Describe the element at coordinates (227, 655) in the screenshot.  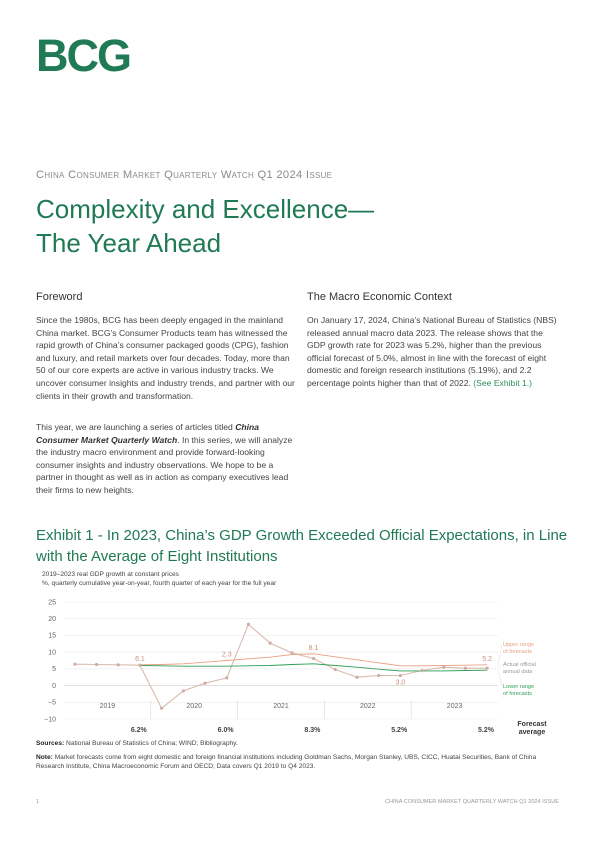
I see `annual-value-label: 2.3` at that location.